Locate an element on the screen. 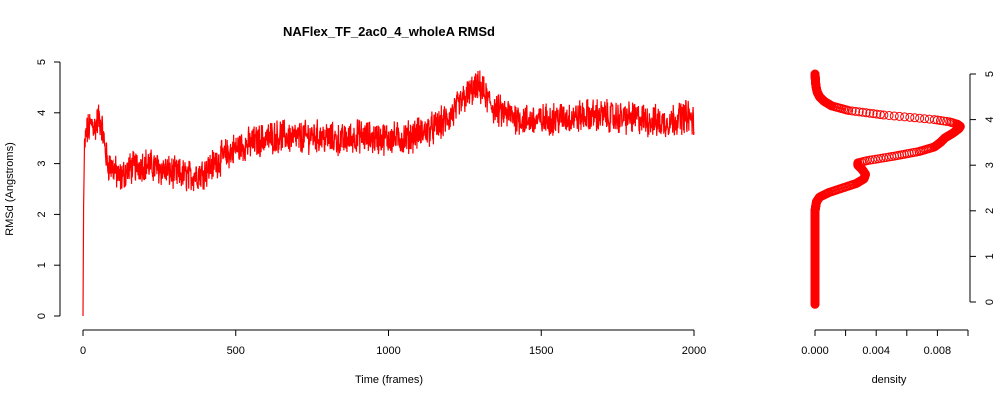 This screenshot has height=400, width=1000. y-tick-label: 1 is located at coordinates (42, 265).